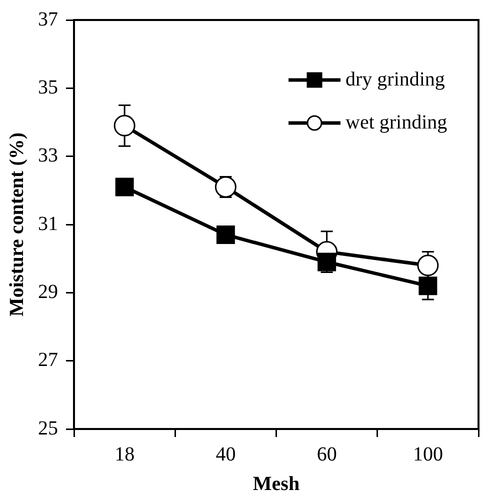 The width and height of the screenshot is (492, 501). What do you see at coordinates (226, 454) in the screenshot?
I see `x-tick-label: 40` at bounding box center [226, 454].